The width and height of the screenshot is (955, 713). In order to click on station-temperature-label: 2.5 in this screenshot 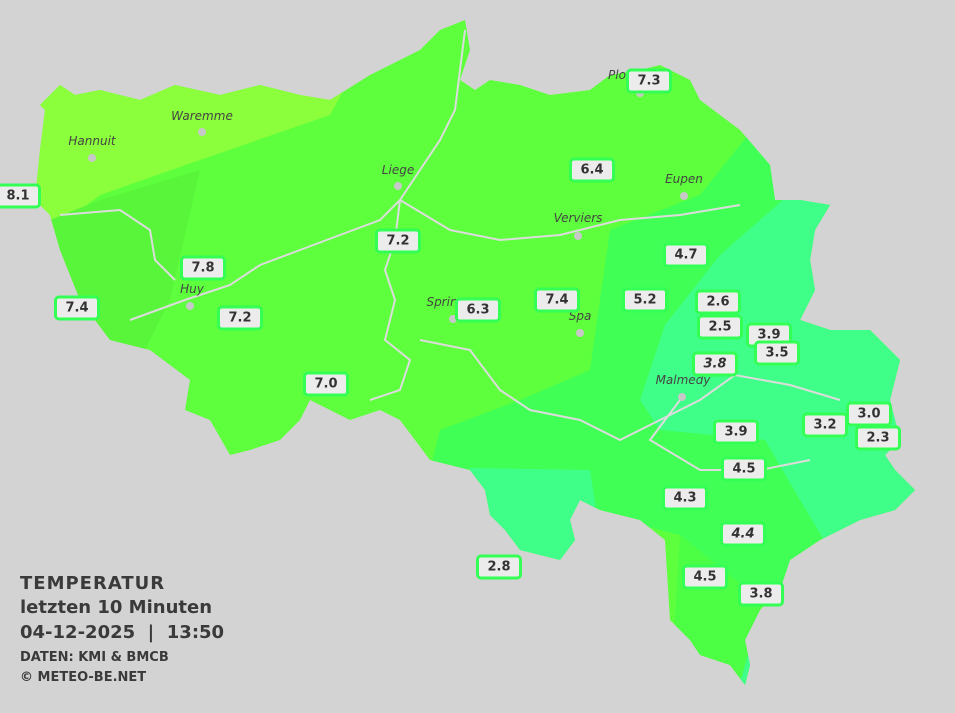, I will do `click(720, 327)`.